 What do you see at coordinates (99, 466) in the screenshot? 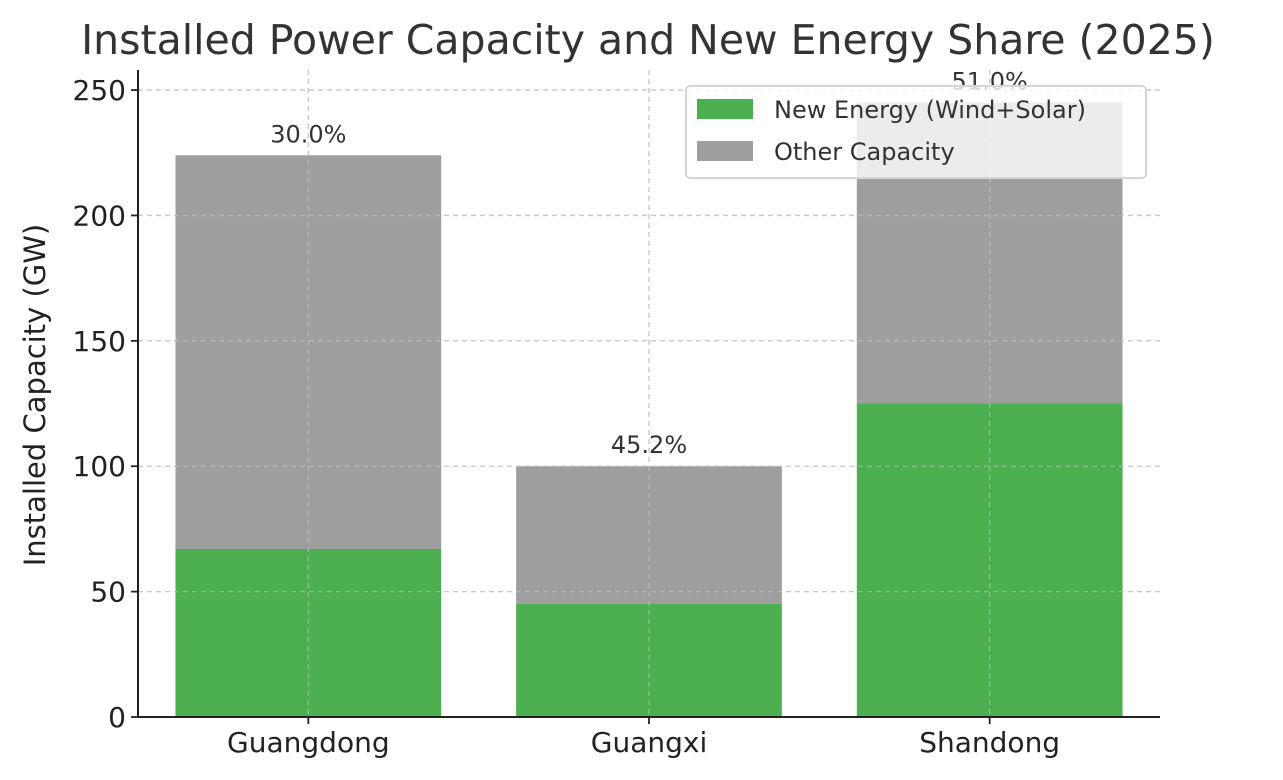
I see `y-tick-label-2: 100` at bounding box center [99, 466].